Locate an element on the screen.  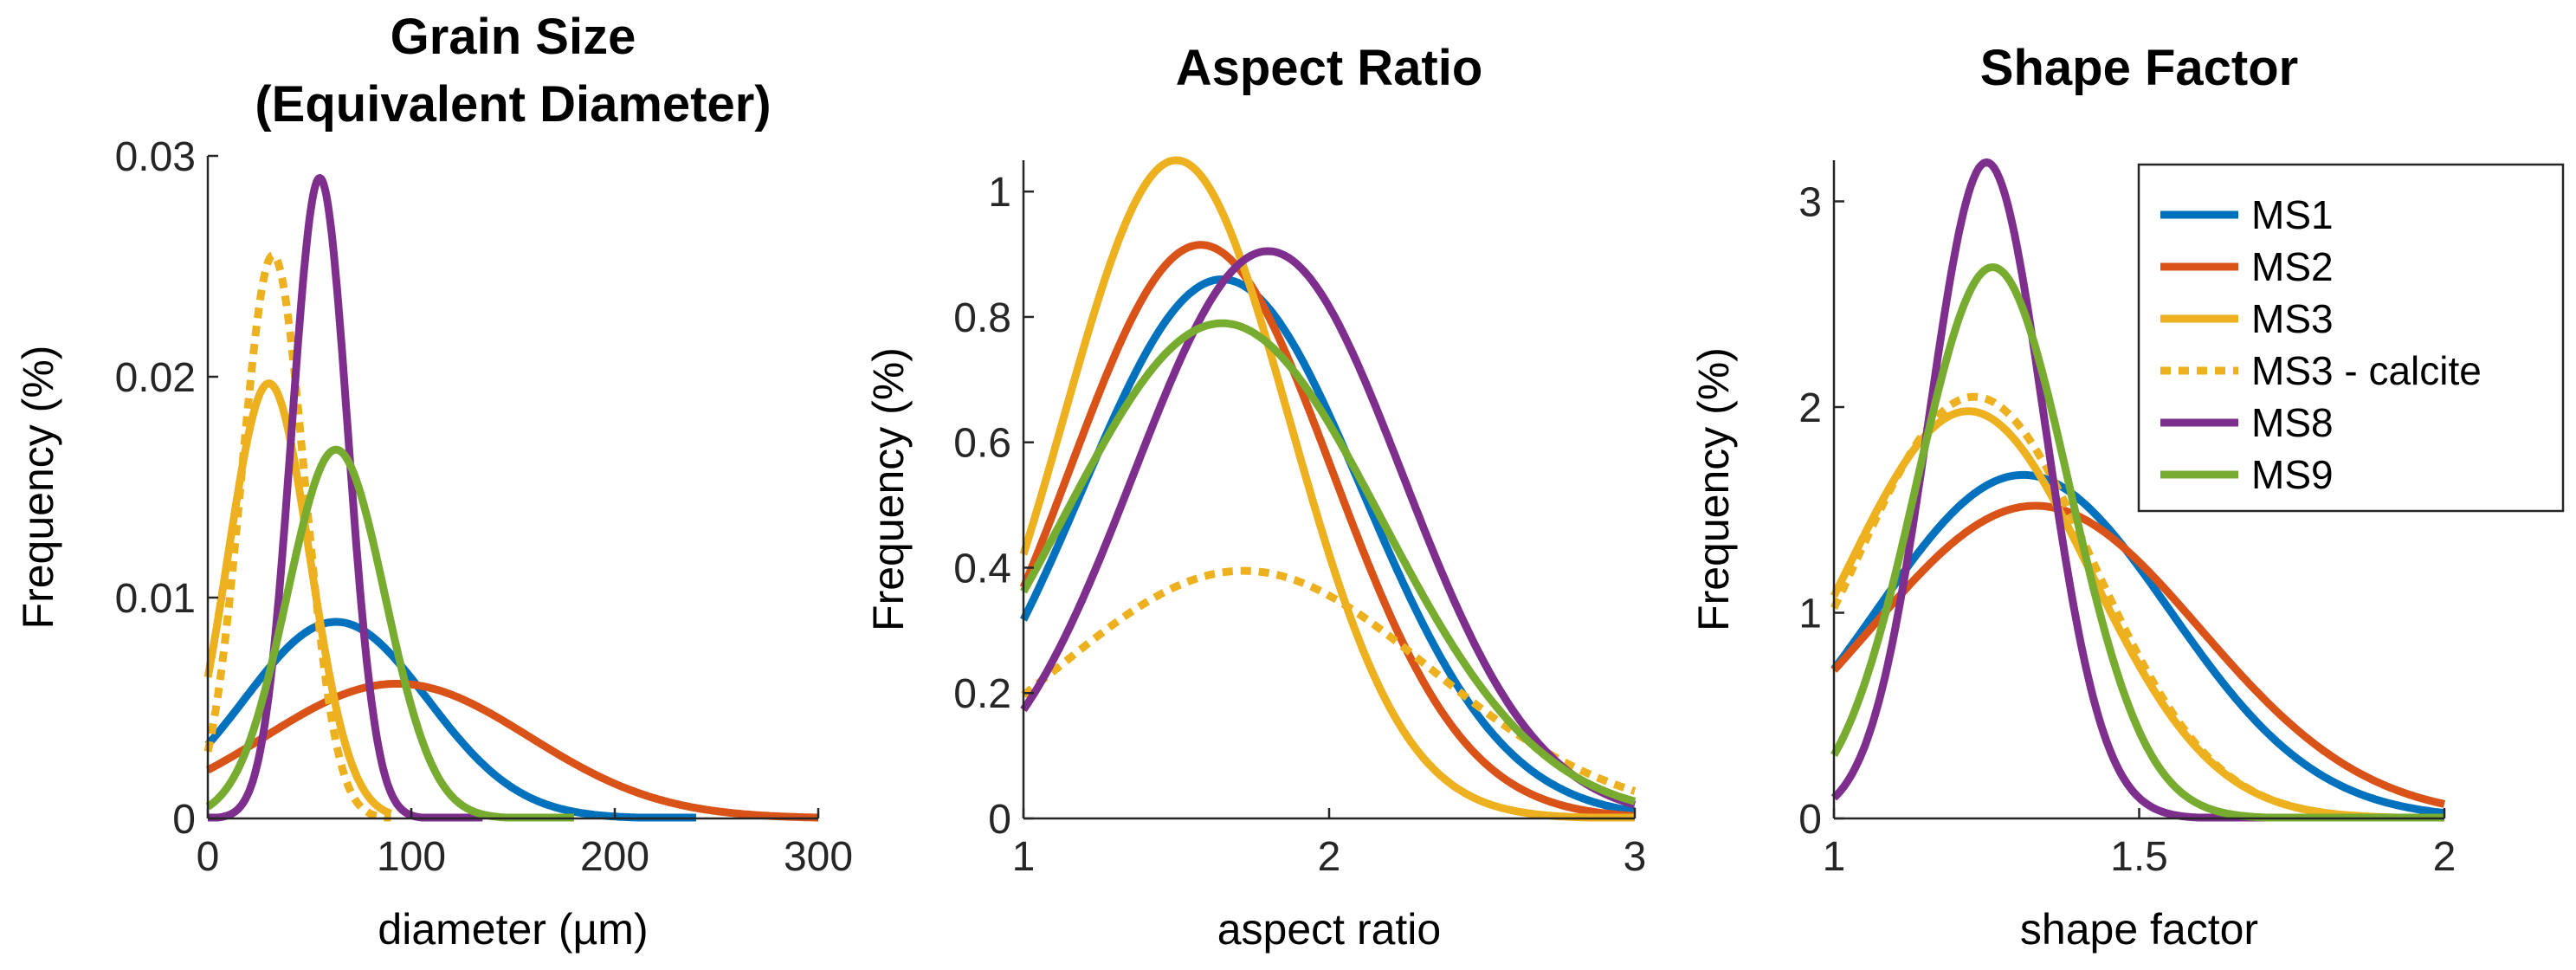
legend-box is located at coordinates (2351, 338).